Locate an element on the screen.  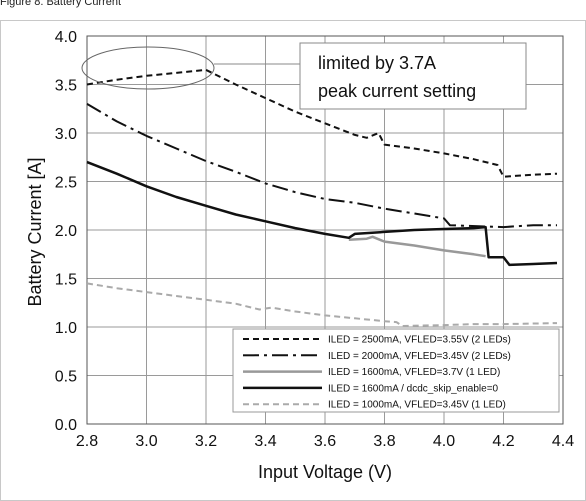
legend-box is located at coordinates (396, 370).